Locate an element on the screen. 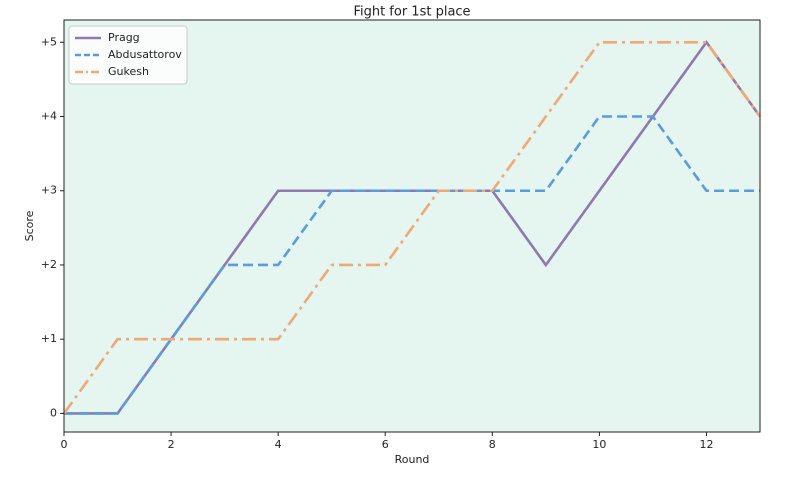  x-axis-label: Round is located at coordinates (412, 459).